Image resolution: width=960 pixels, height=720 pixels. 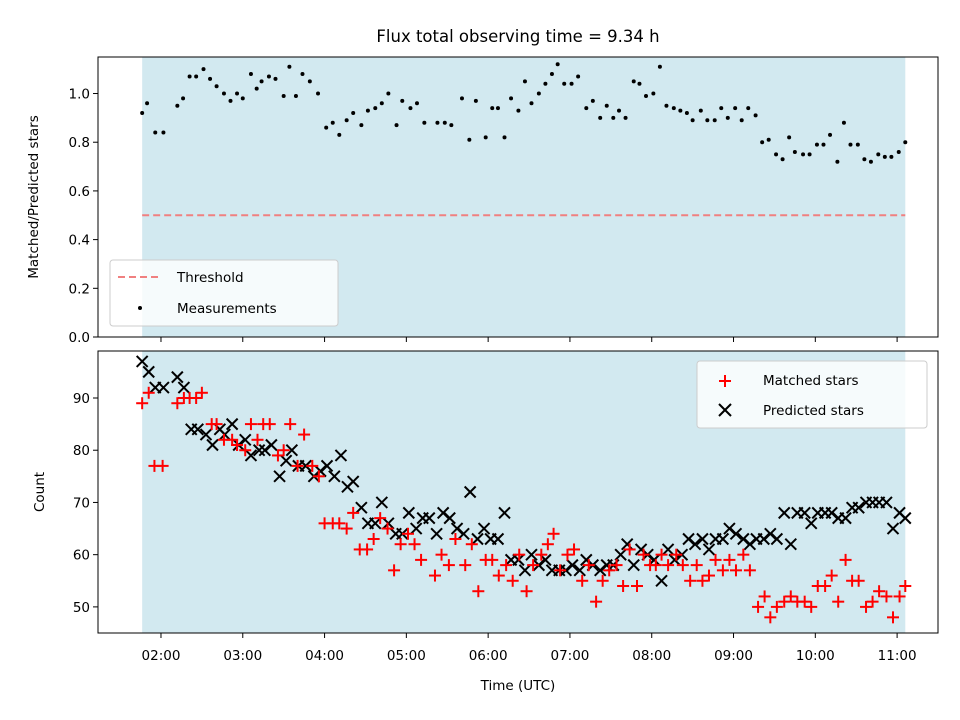 What do you see at coordinates (897, 656) in the screenshot?
I see `x-tick-label: 11:00` at bounding box center [897, 656].